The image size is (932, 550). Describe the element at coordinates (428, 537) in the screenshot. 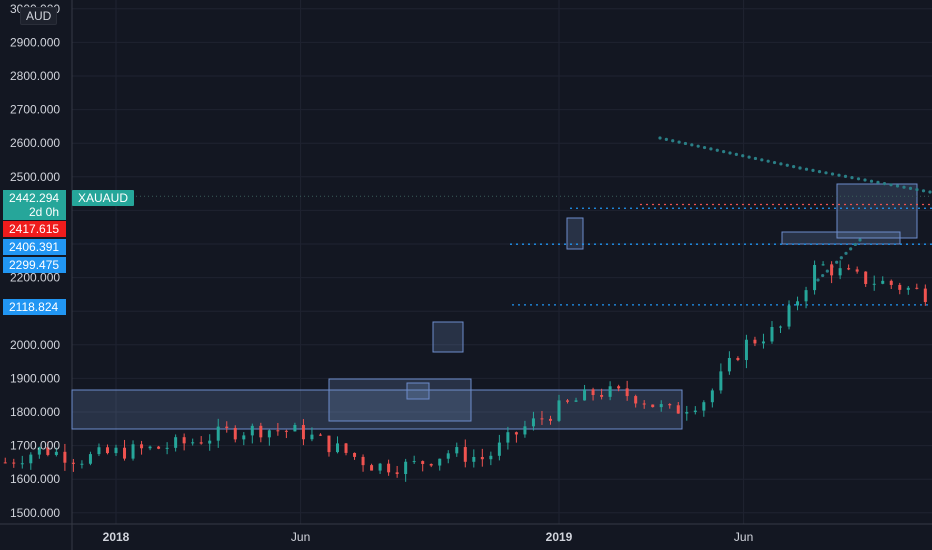

I see `time-axis: 2018Jun2019Jun2020Jun2021Jun` at that location.